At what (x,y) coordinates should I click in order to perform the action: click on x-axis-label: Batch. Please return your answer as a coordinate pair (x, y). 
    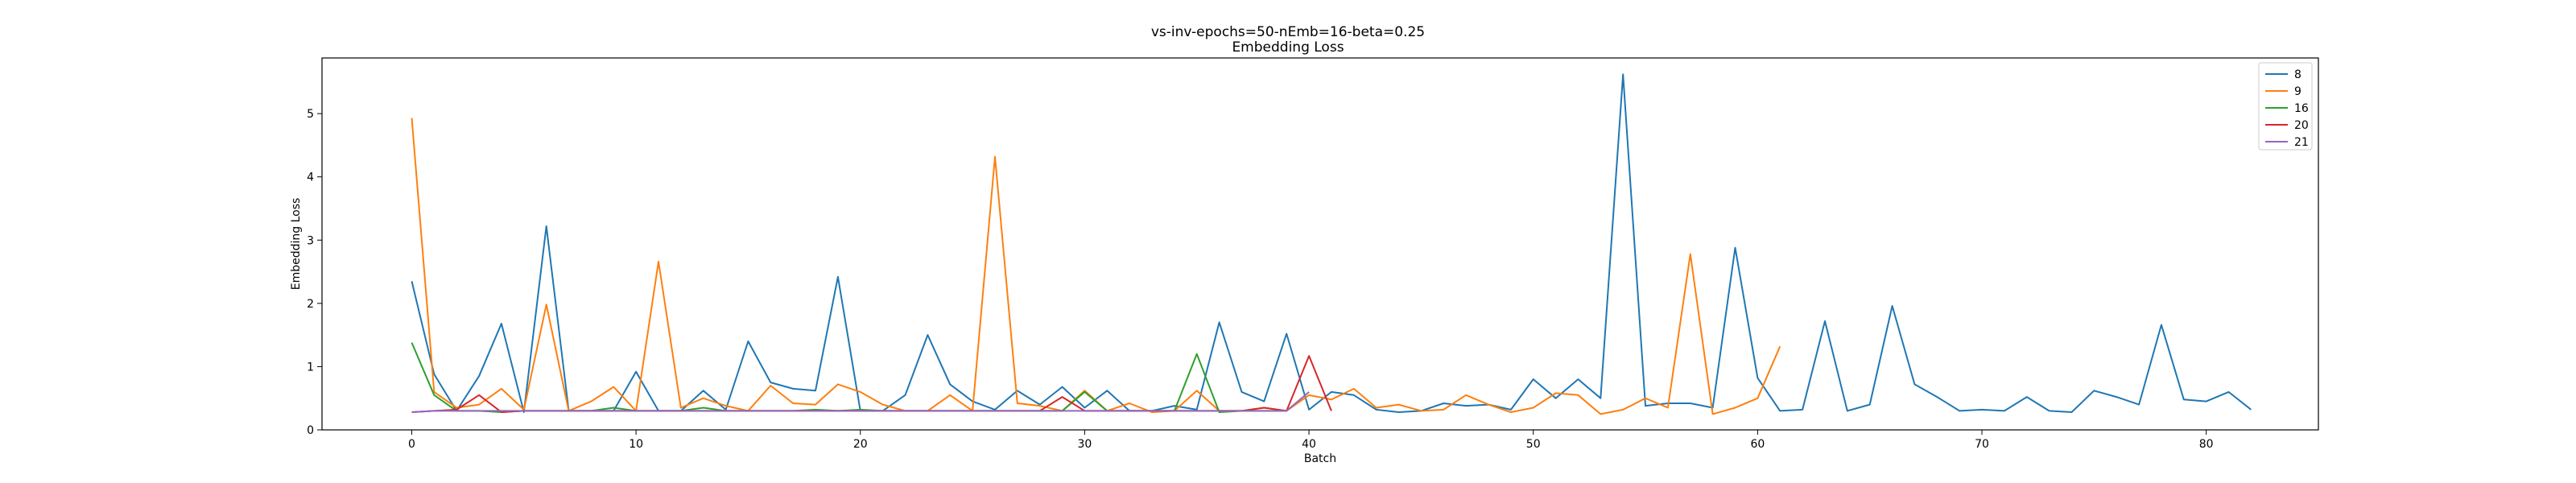
    Looking at the image, I should click on (1320, 458).